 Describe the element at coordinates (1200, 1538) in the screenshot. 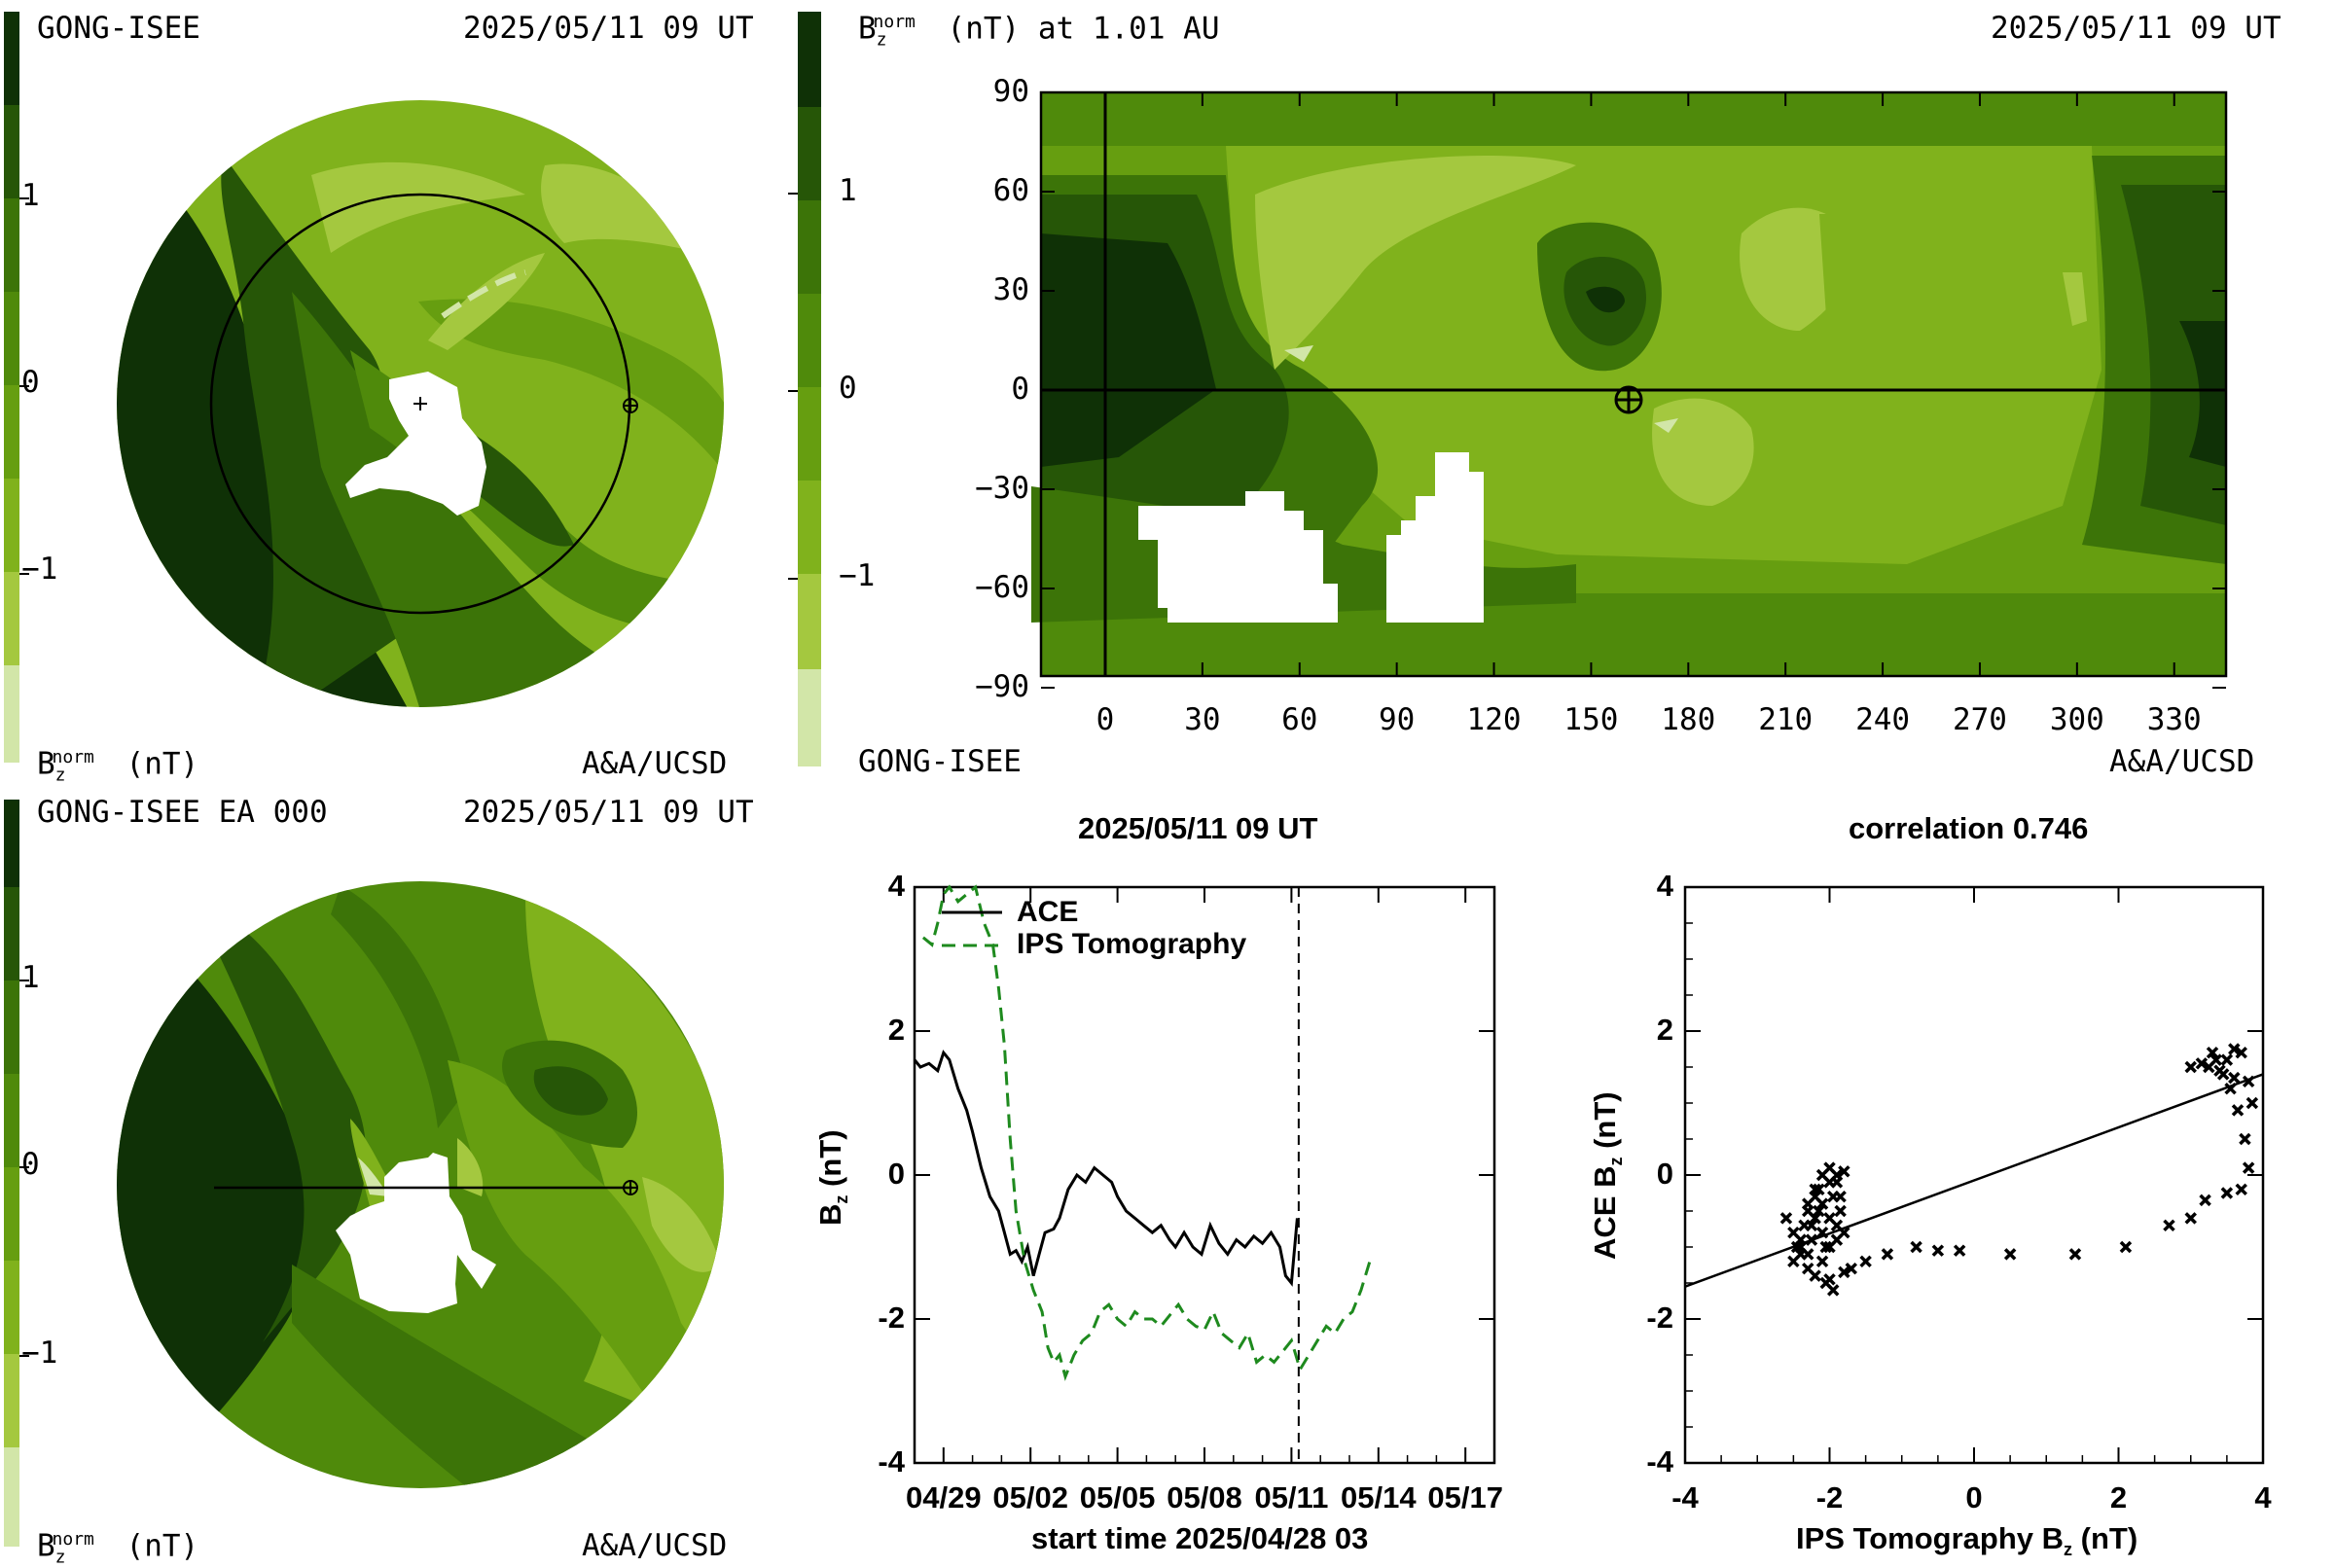

I see `line-chart-xlabel: start time 2025/04/28 03` at that location.